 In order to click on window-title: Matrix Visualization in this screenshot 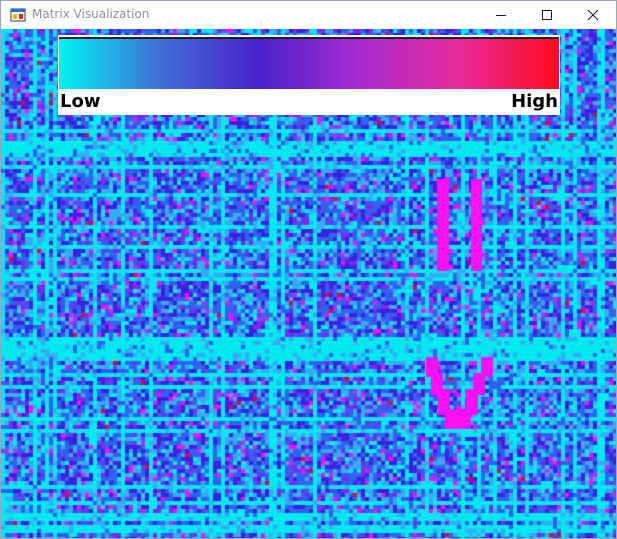, I will do `click(91, 14)`.